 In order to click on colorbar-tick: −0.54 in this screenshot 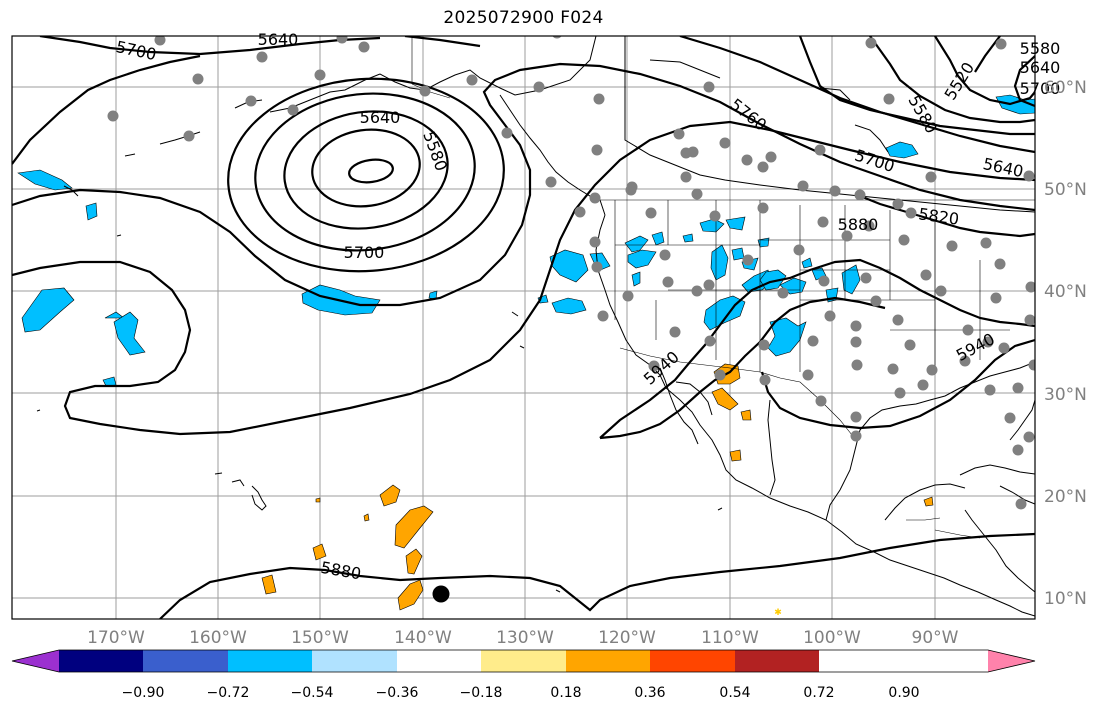, I will do `click(312, 693)`.